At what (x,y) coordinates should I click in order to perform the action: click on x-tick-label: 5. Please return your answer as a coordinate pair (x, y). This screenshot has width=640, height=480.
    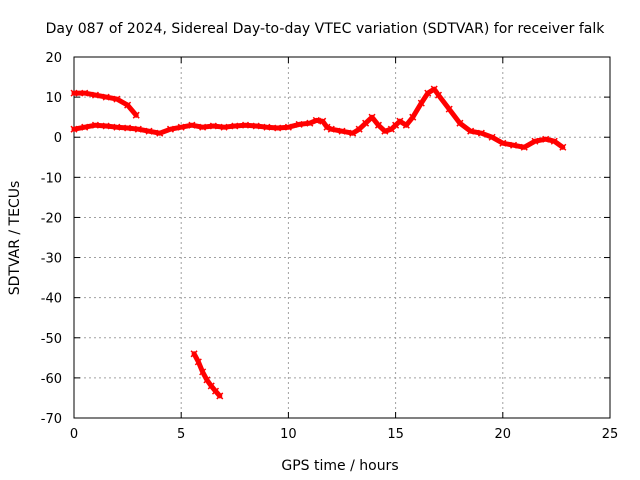
    Looking at the image, I should click on (181, 434).